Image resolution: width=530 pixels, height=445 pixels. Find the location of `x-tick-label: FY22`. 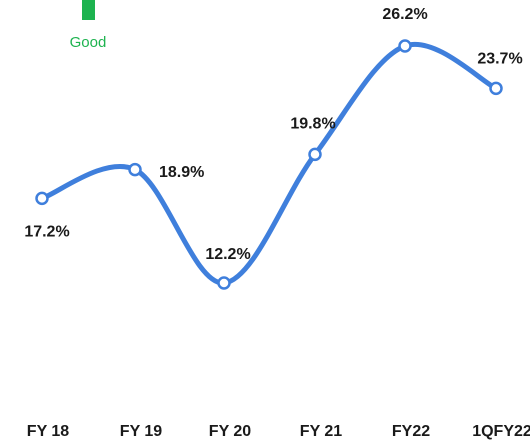

x-tick-label: FY22 is located at coordinates (411, 431).